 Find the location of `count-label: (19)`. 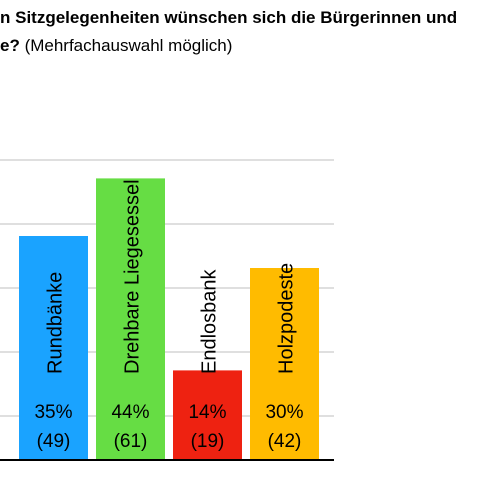

count-label: (19) is located at coordinates (208, 441).